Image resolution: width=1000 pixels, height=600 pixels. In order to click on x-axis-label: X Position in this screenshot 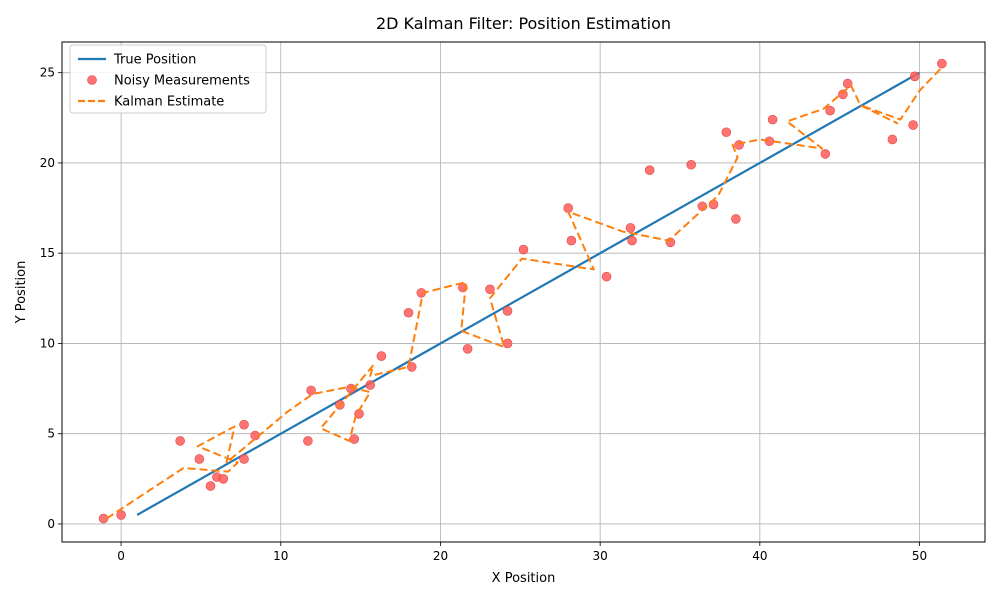, I will do `click(524, 578)`.